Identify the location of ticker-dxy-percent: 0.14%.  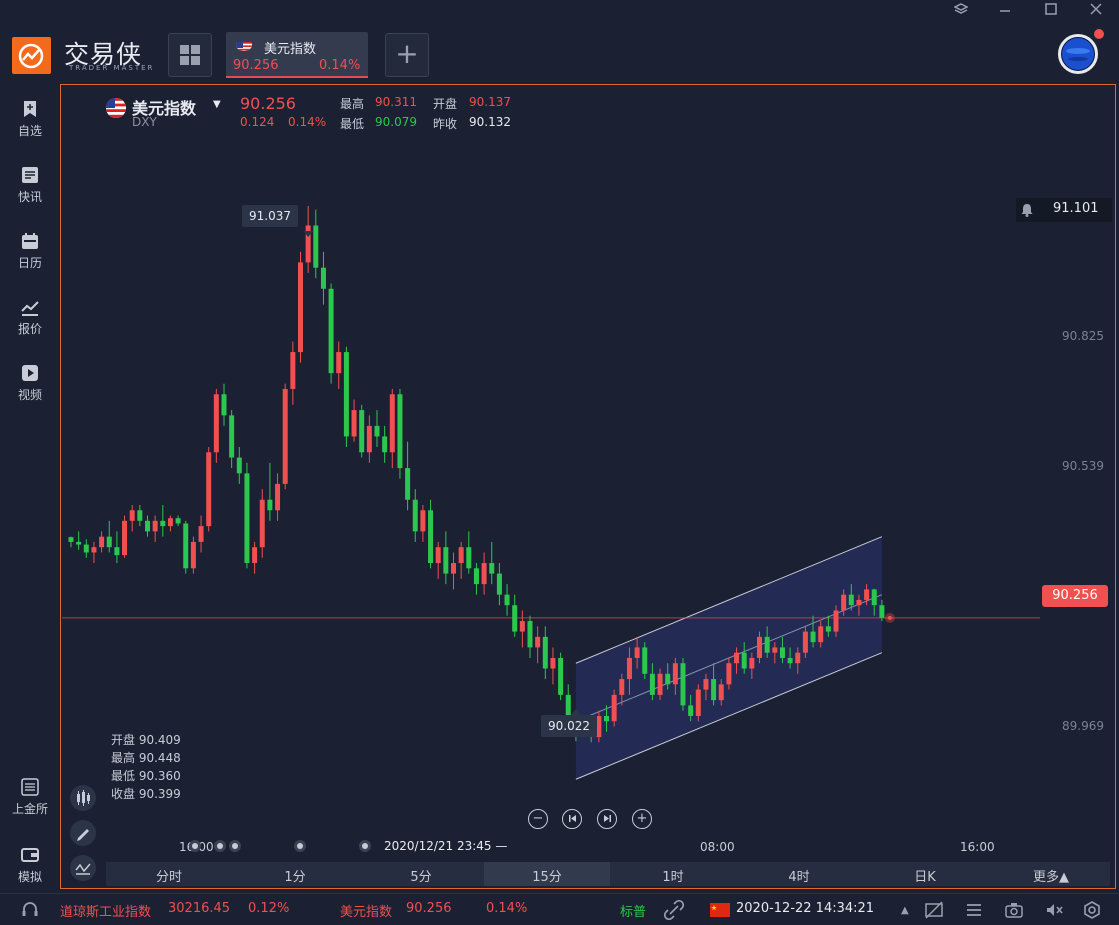
(507, 908).